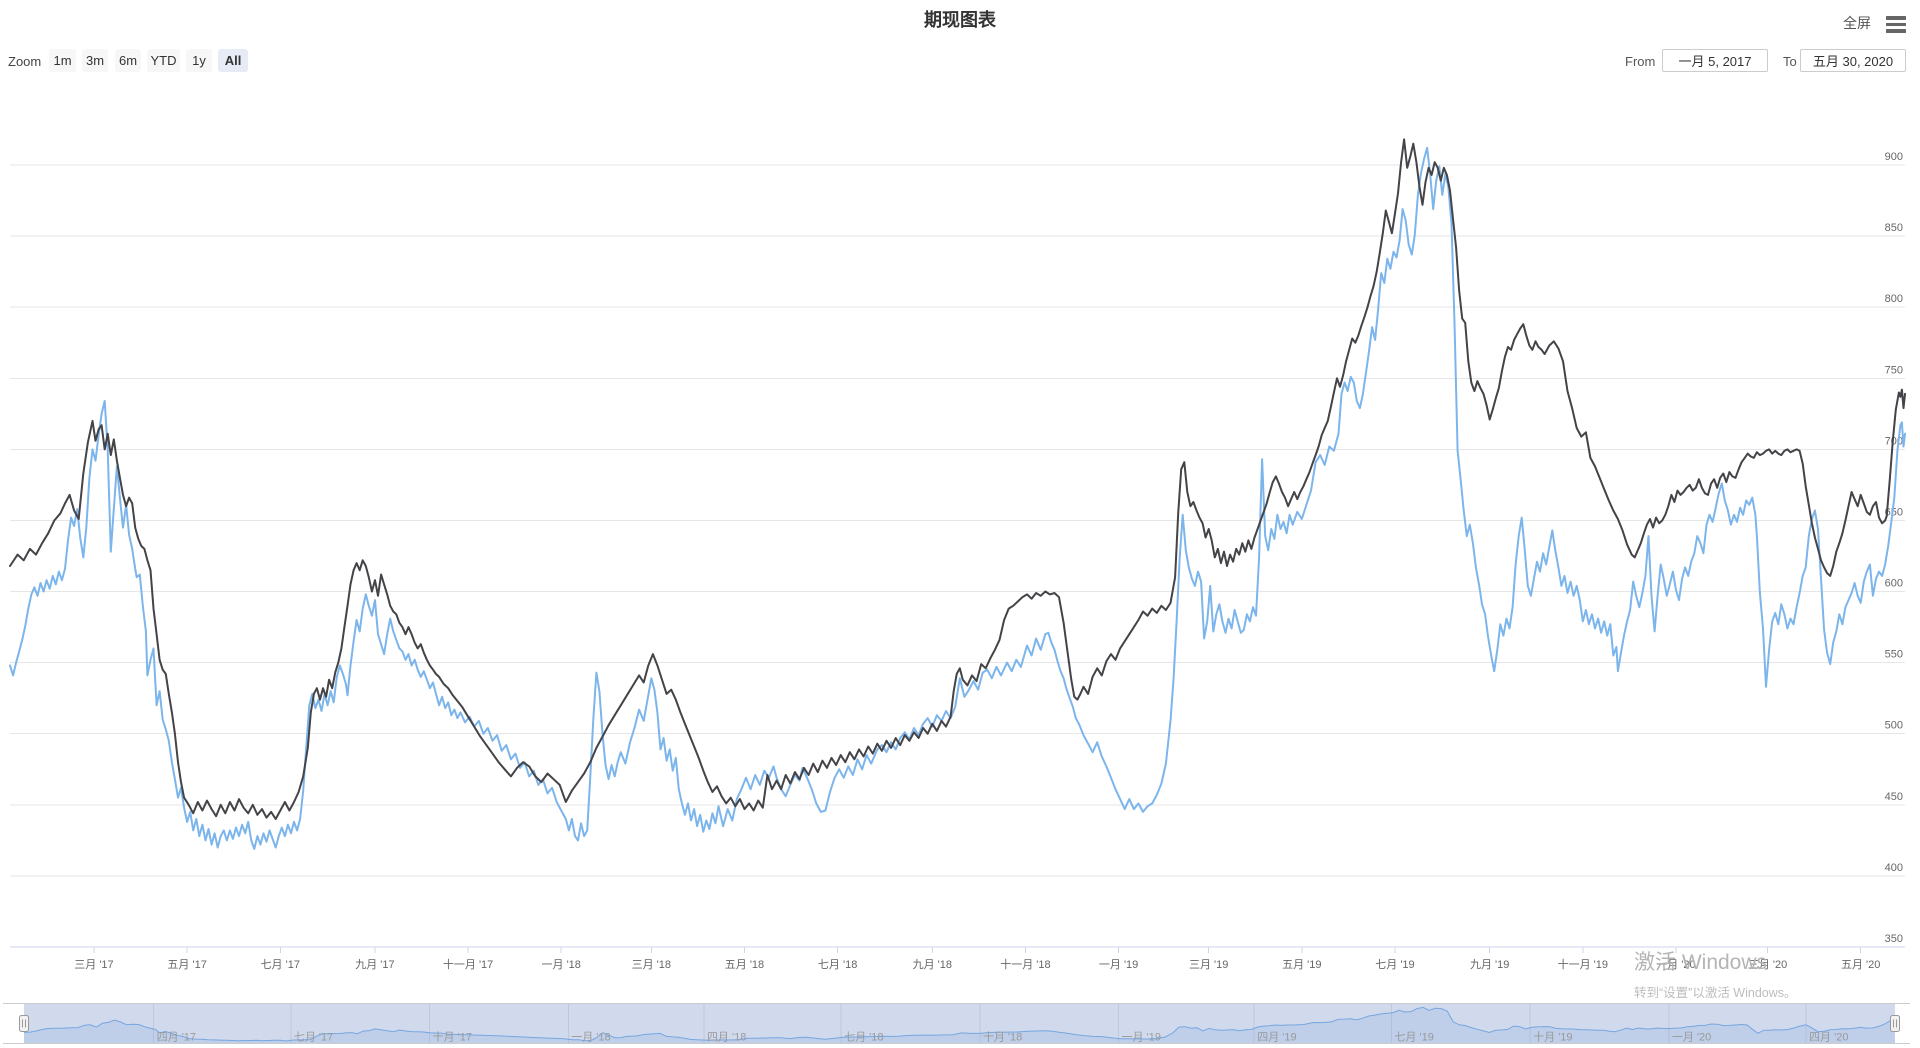  Describe the element at coordinates (1767, 965) in the screenshot. I see `x-axis-label: 三月 '20` at that location.